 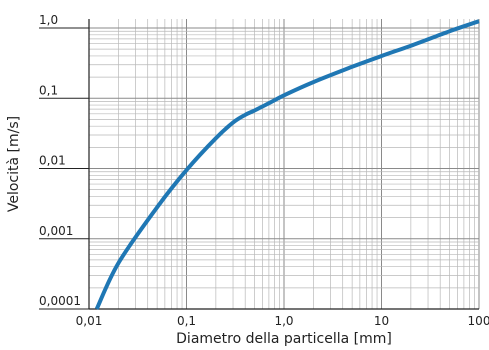 I want to click on y-tick-label: 0,001, so click(x=56, y=231).